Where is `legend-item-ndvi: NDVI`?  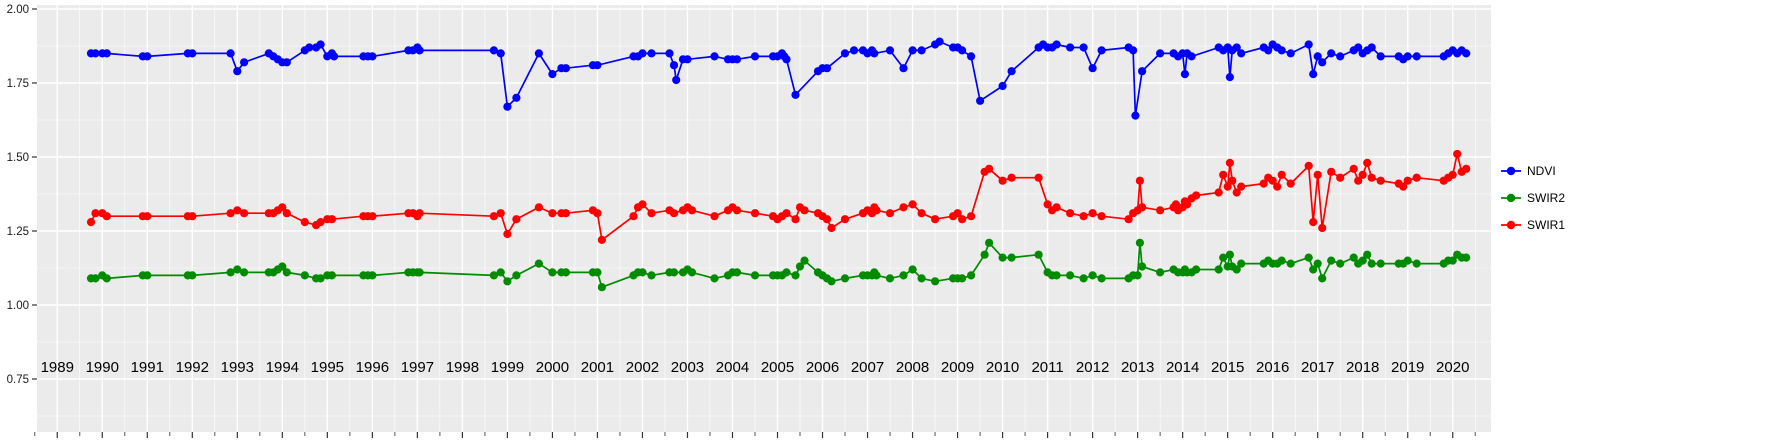 legend-item-ndvi: NDVI is located at coordinates (1532, 171).